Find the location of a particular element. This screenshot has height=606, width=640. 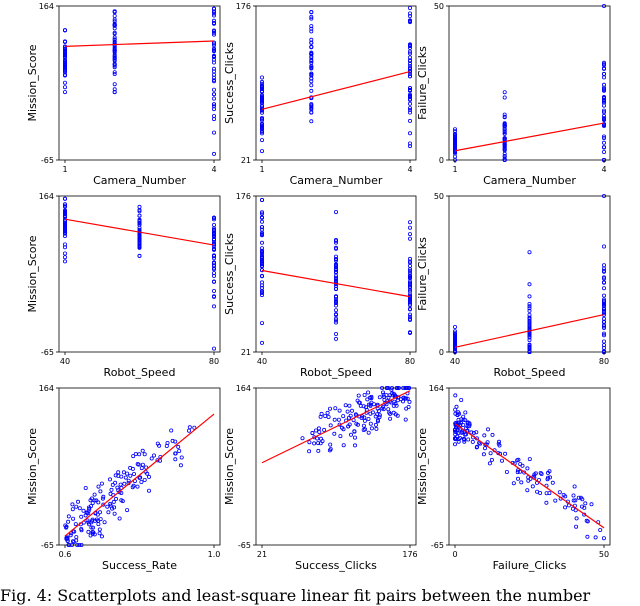

x-tick-label: 1 is located at coordinates (454, 169).